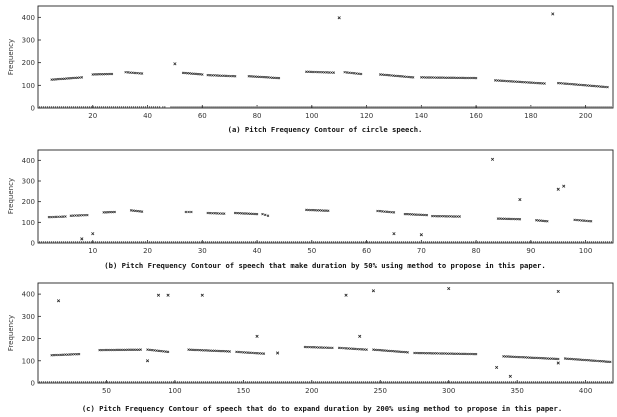 Image resolution: width=617 pixels, height=417 pixels. What do you see at coordinates (93, 234) in the screenshot?
I see `outlier-point-b` at bounding box center [93, 234].